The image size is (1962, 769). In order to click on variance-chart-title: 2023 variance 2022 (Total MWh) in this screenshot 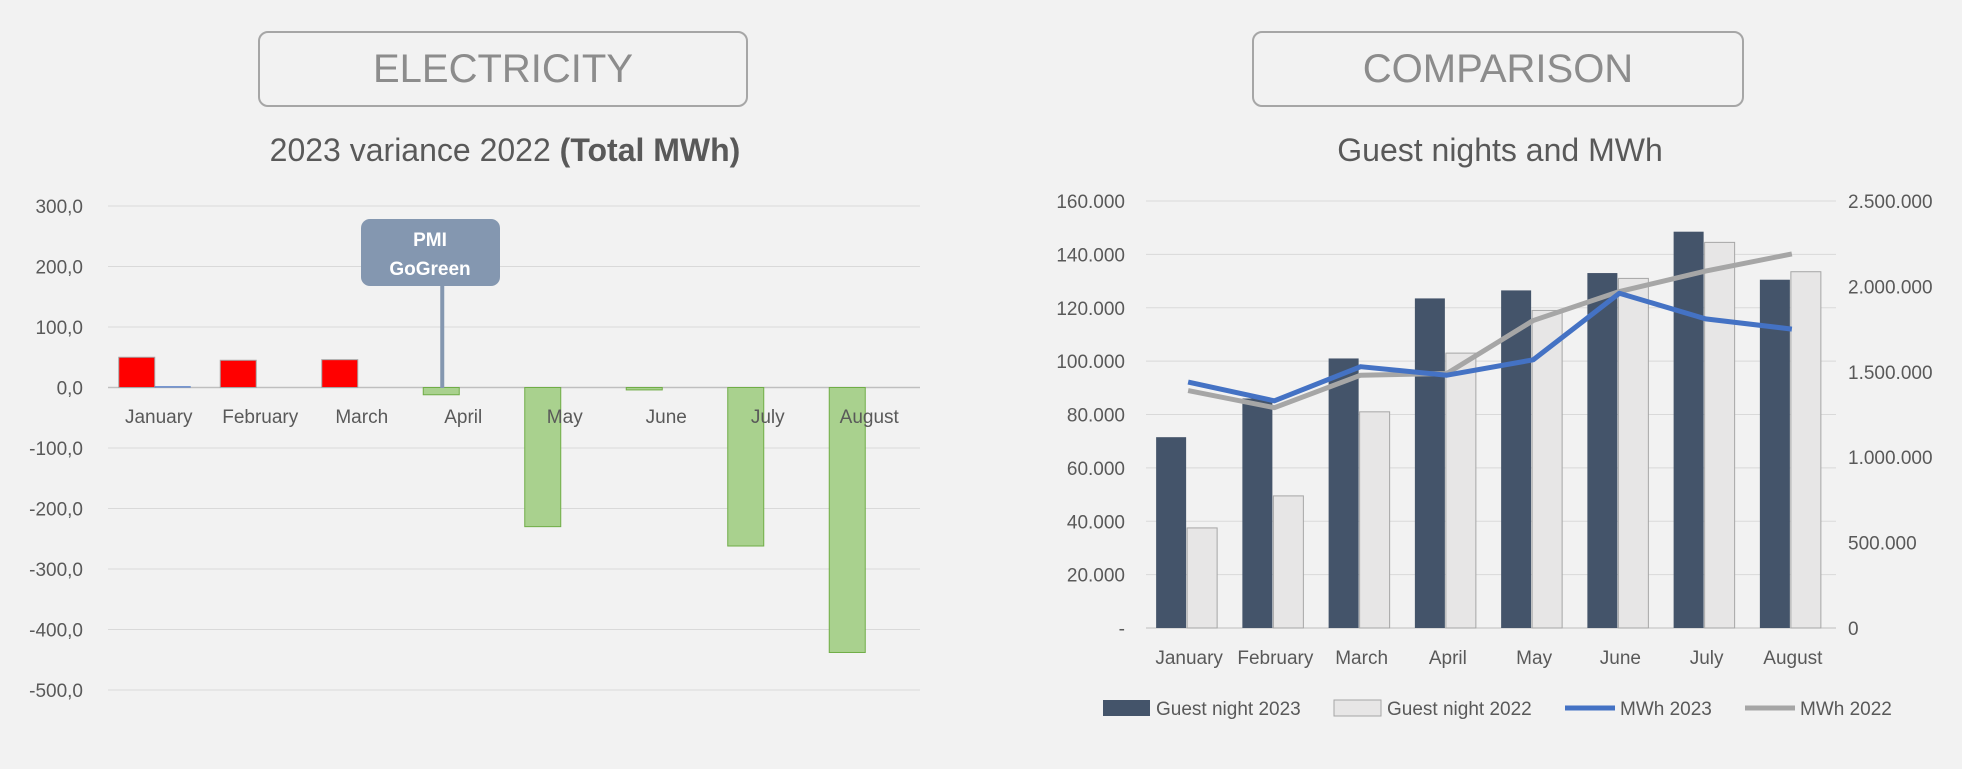, I will do `click(505, 150)`.